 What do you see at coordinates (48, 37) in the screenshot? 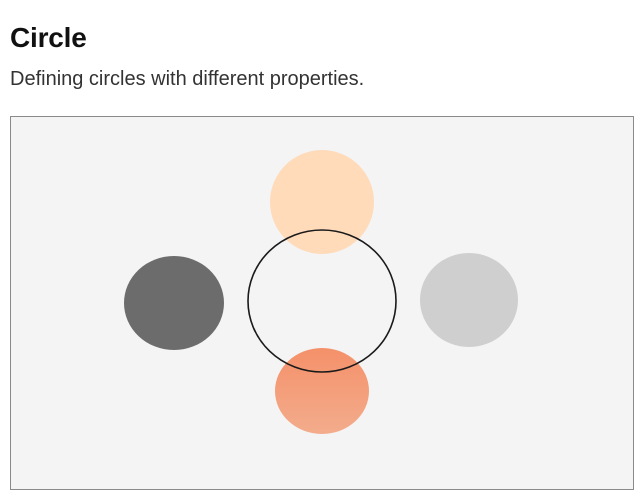
I see `page-title: Circle` at bounding box center [48, 37].